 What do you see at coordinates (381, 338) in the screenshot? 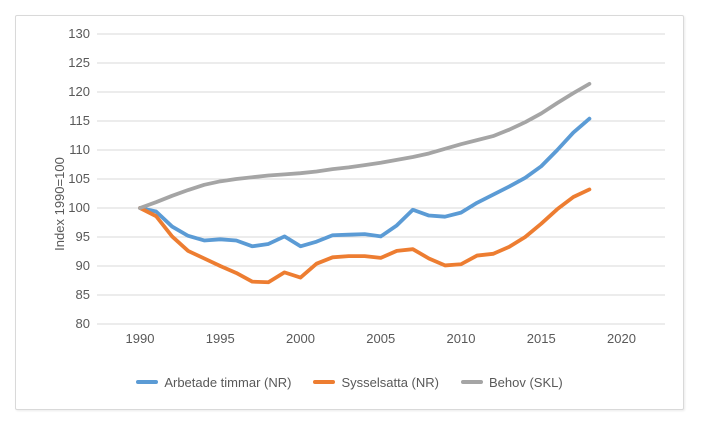
I see `x-tick-label-2005: 2005` at bounding box center [381, 338].